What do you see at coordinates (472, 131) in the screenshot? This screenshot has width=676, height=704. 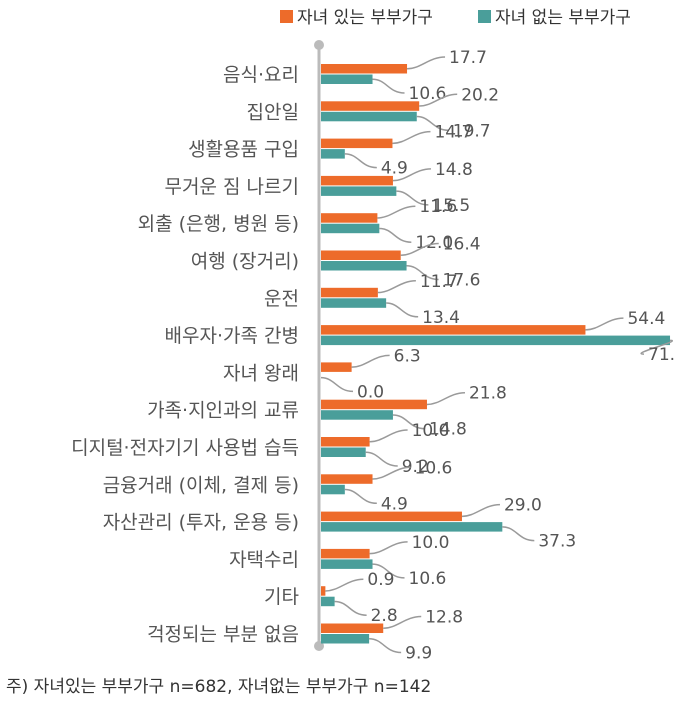 I see `value-label: 19.7` at bounding box center [472, 131].